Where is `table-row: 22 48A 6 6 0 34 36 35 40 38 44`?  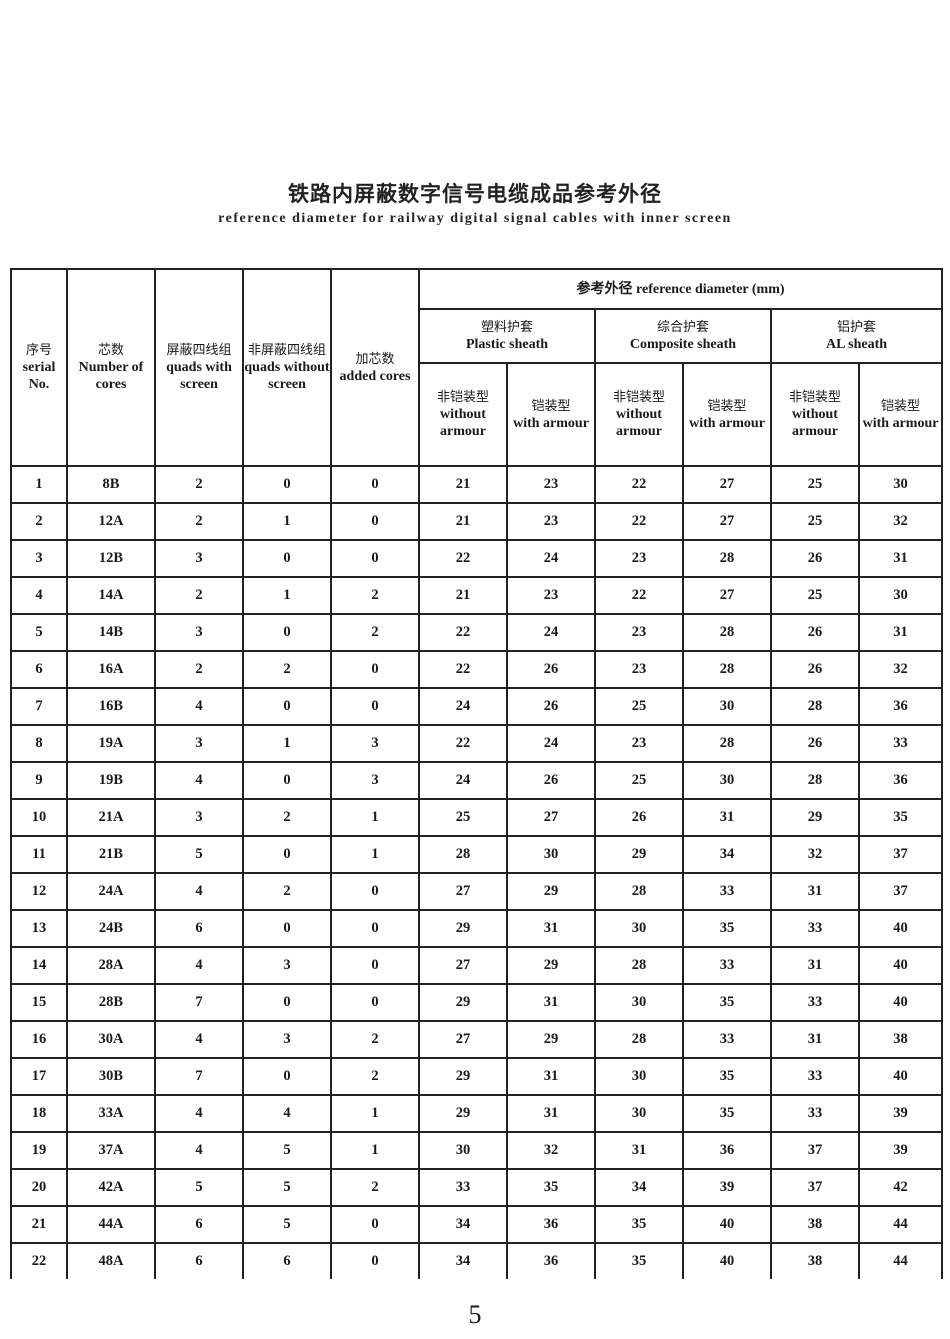 table-row: 22 48A 6 6 0 34 36 35 40 38 44 is located at coordinates (477, 1260).